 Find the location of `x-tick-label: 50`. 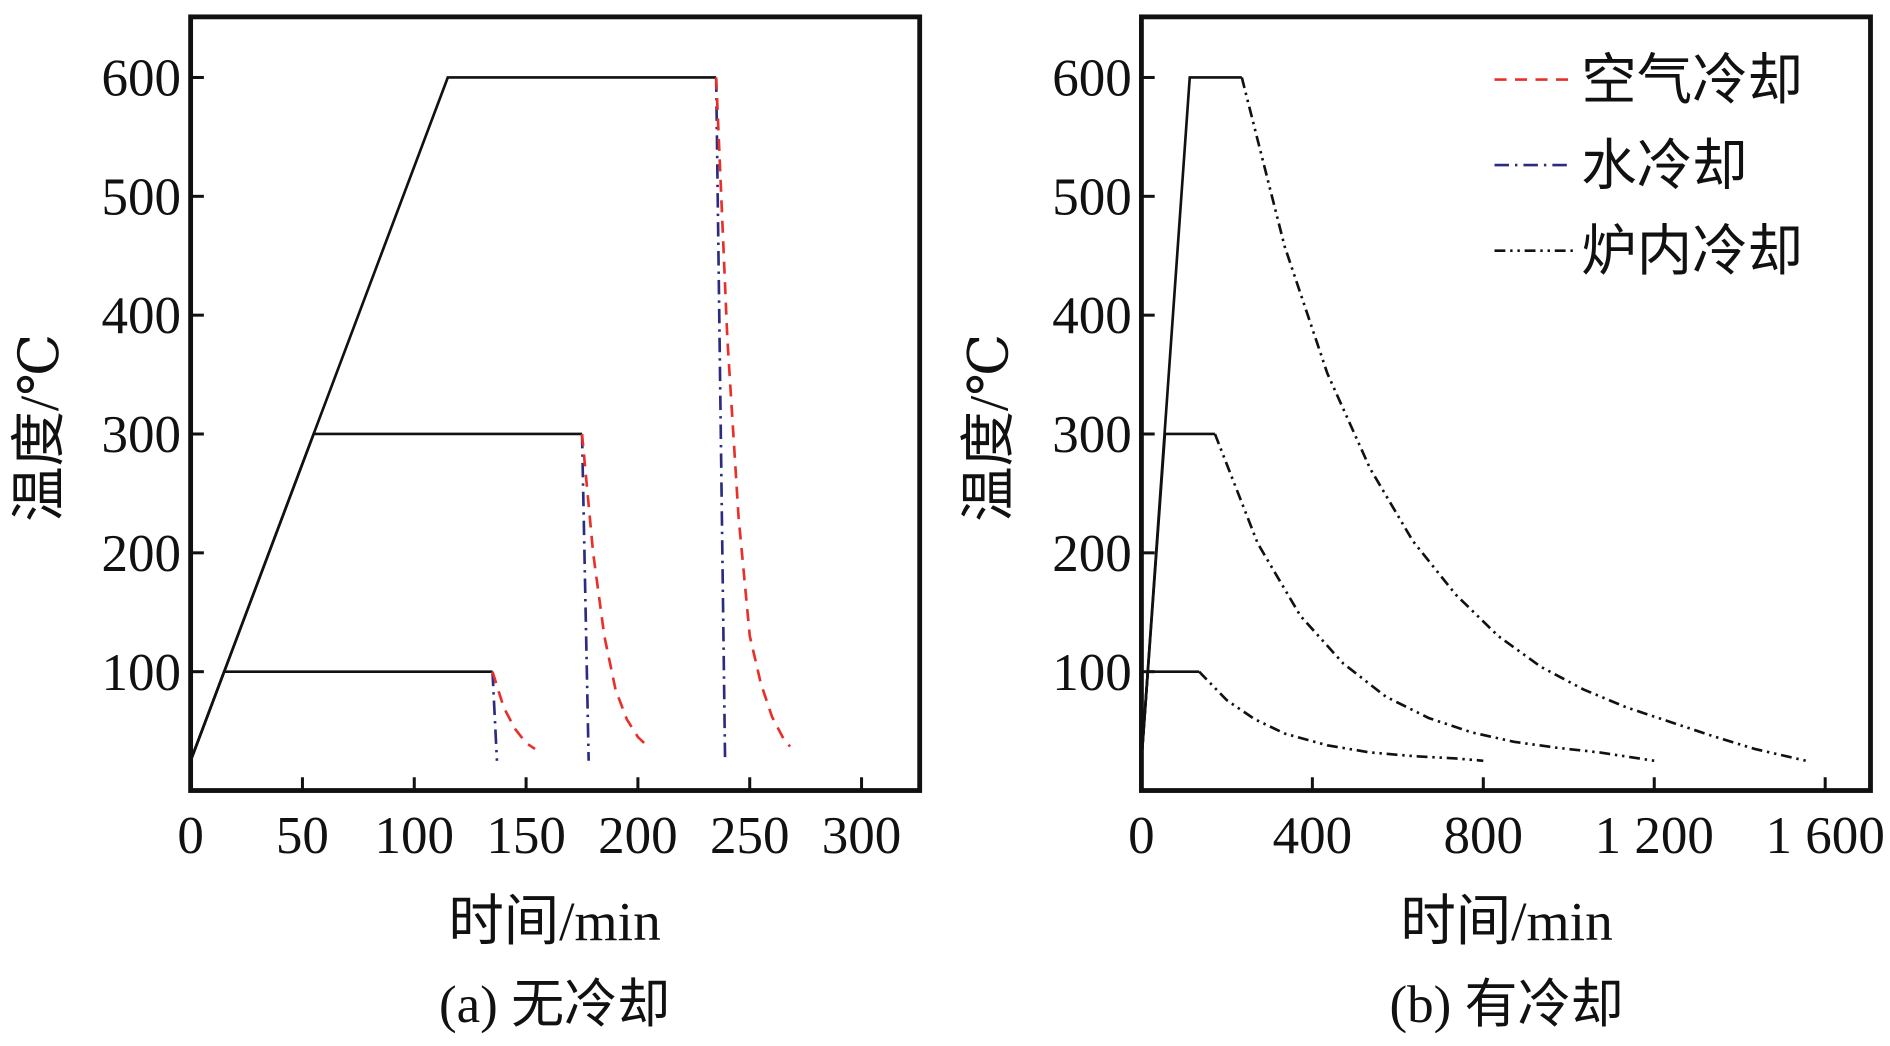

x-tick-label: 50 is located at coordinates (302, 836).